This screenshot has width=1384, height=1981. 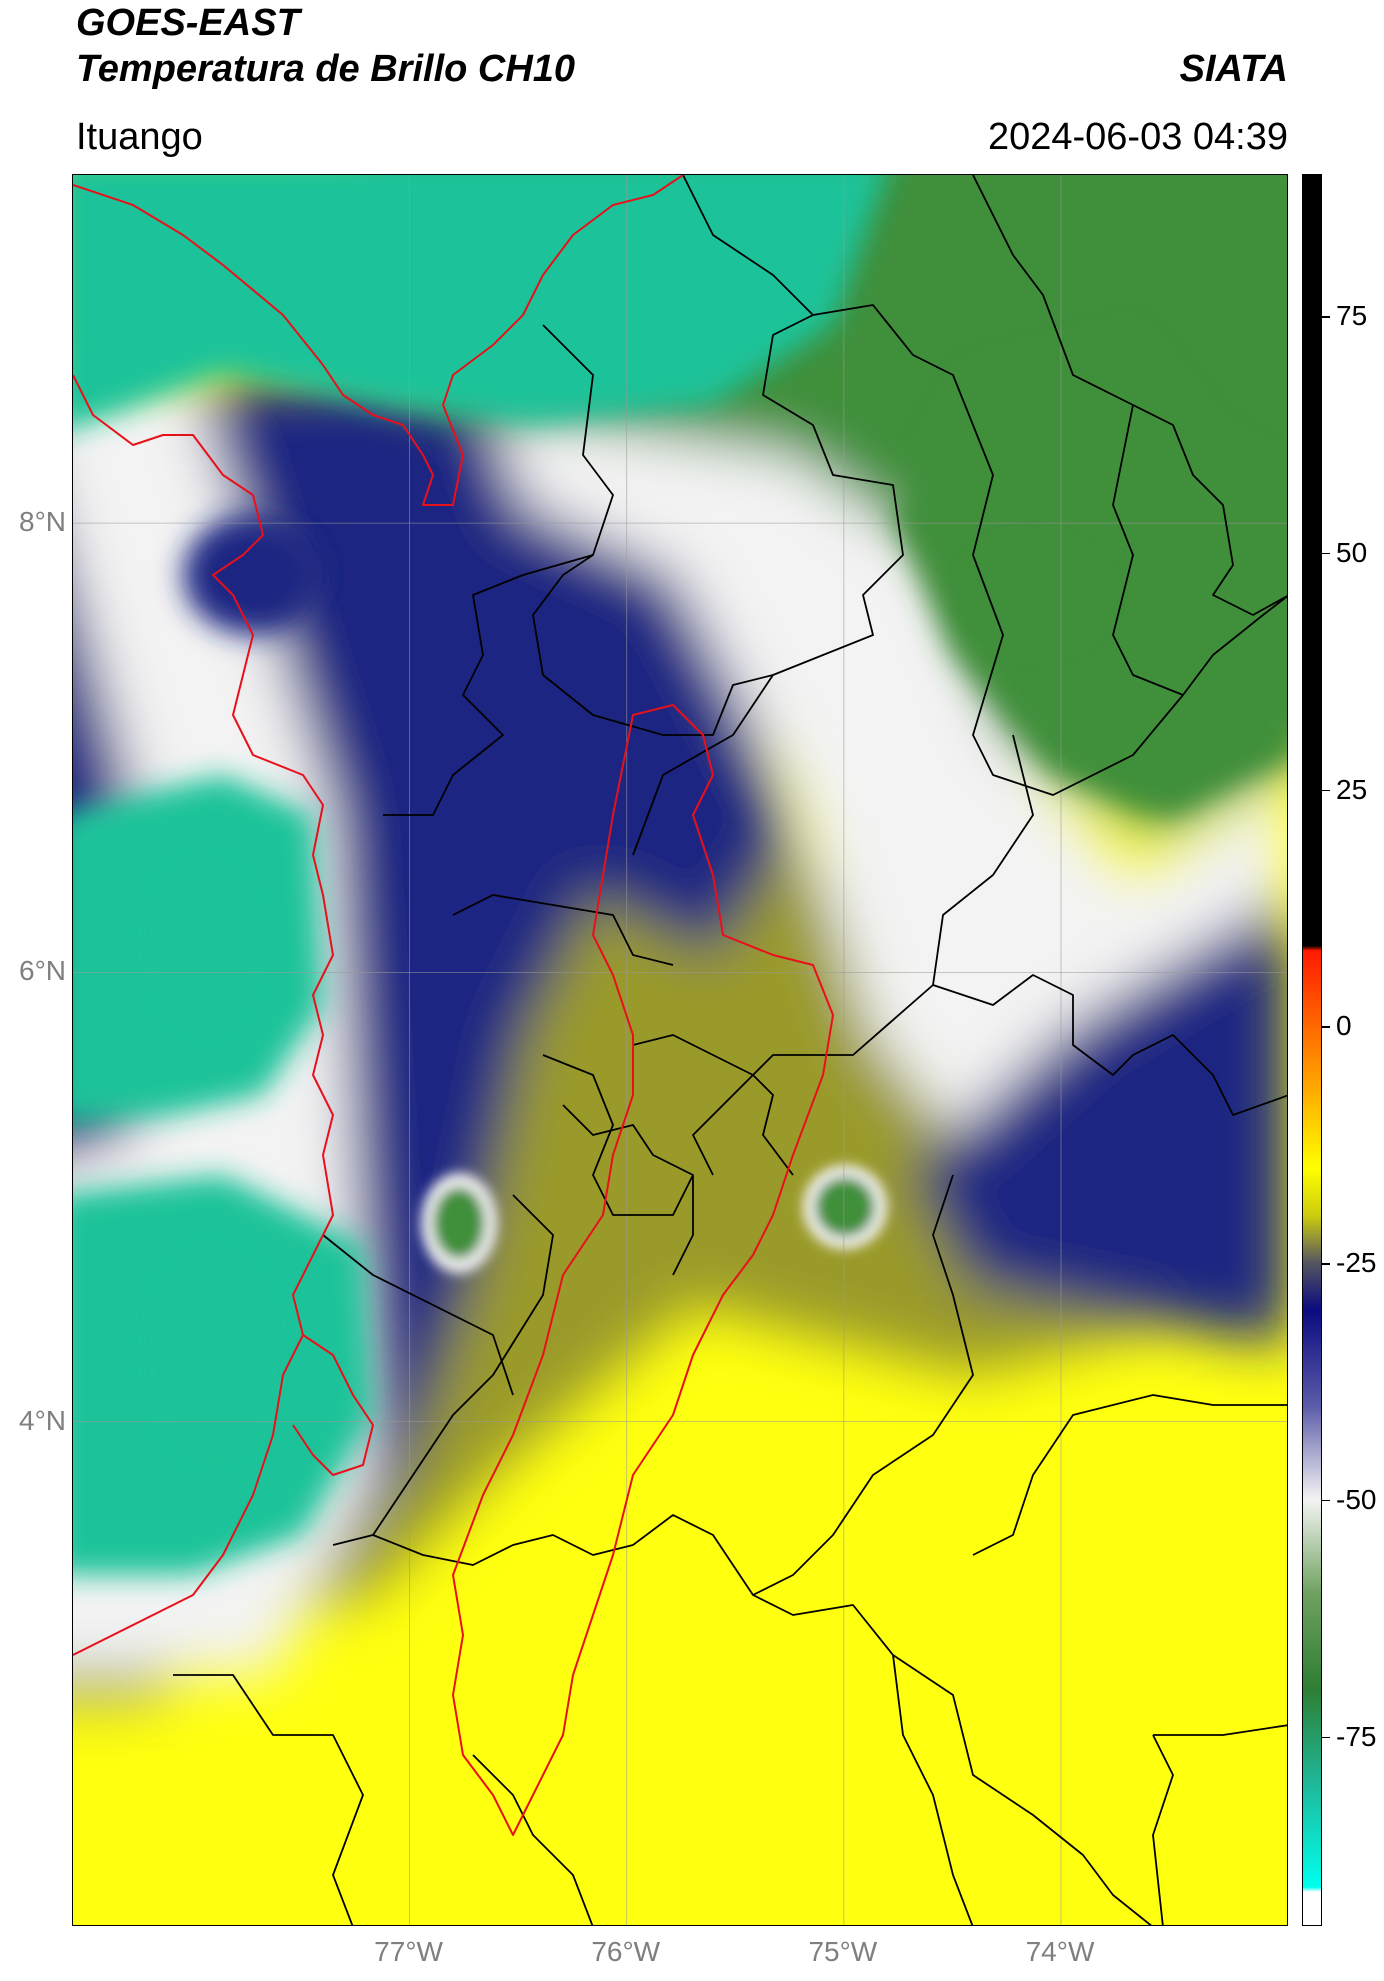 I want to click on field-navy-east, so click(x=1100, y=1110).